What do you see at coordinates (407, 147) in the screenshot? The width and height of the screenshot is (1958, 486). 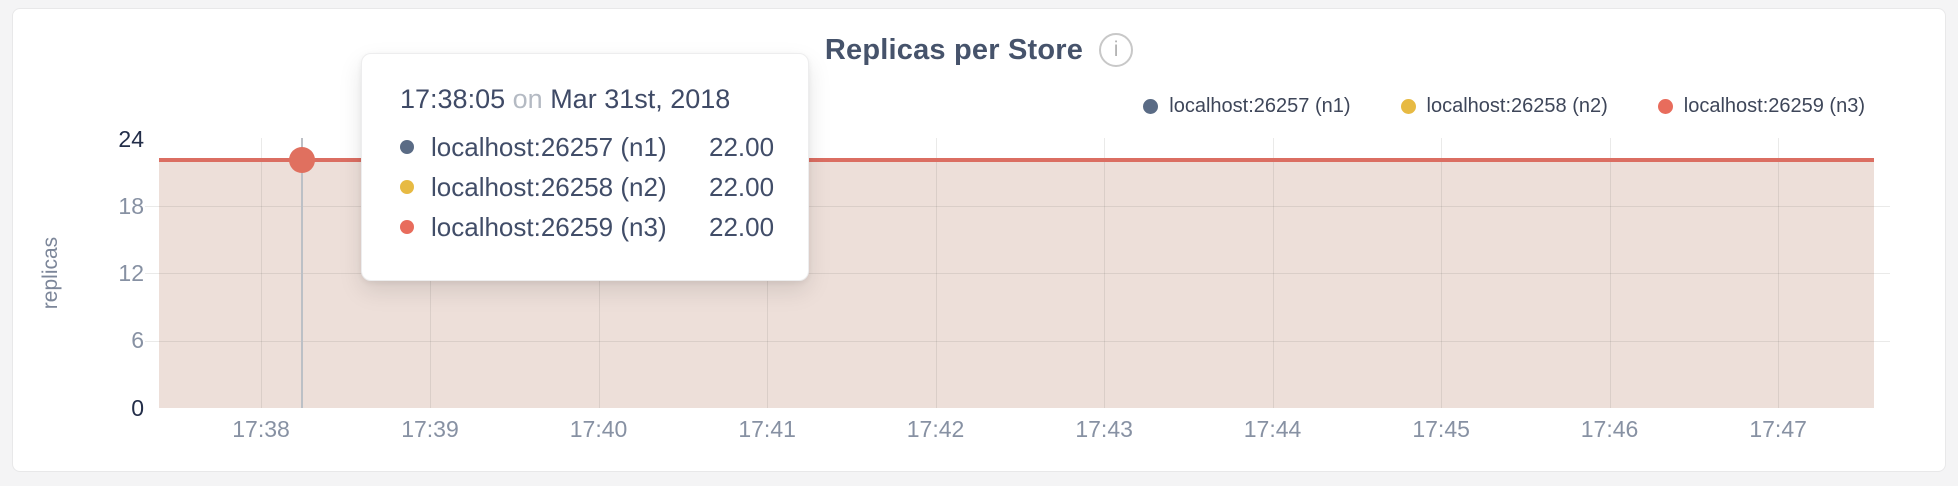 I see `tooltip-swatch-n1-icon` at bounding box center [407, 147].